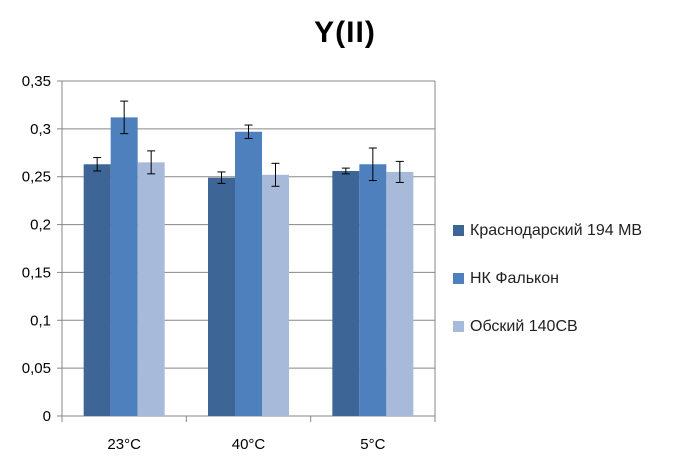 The image size is (693, 465). Describe the element at coordinates (36, 272) in the screenshot. I see `y-tick-label: 0,15` at that location.